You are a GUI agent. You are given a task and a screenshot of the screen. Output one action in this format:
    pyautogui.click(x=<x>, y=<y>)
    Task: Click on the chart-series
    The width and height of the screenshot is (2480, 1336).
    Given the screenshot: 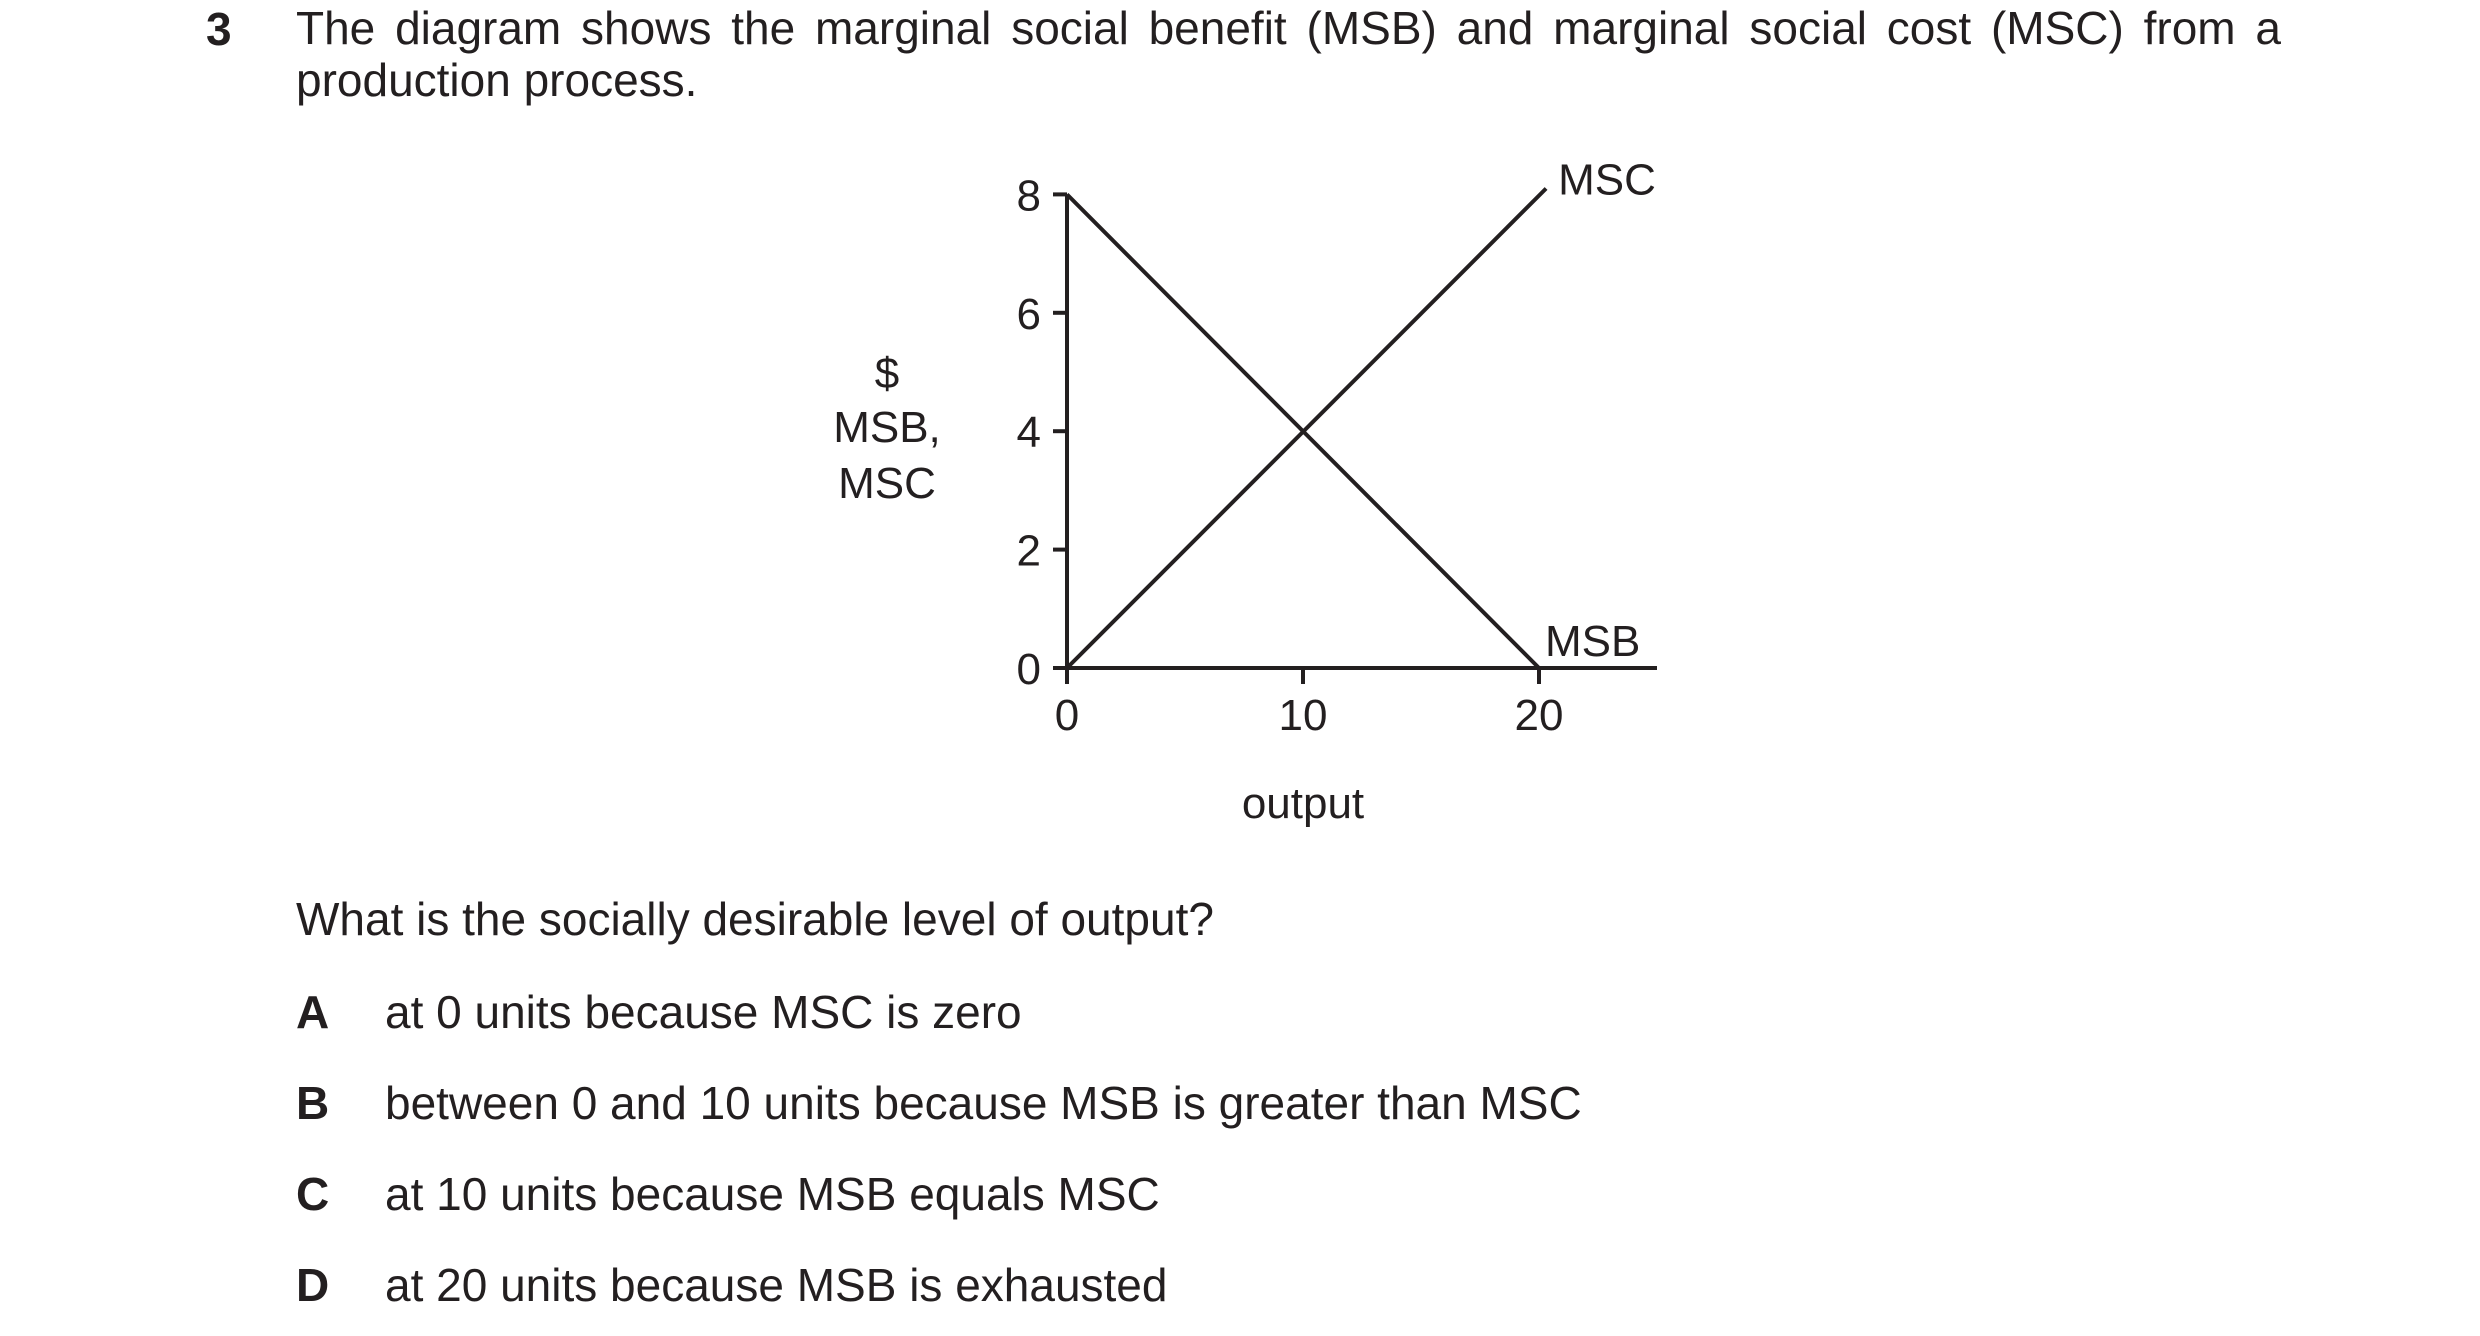 What is the action you would take?
    pyautogui.click(x=1306, y=428)
    